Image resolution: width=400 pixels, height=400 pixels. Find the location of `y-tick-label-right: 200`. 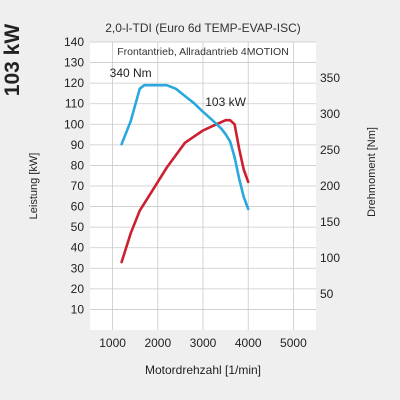

y-tick-label-right: 200 is located at coordinates (330, 186).